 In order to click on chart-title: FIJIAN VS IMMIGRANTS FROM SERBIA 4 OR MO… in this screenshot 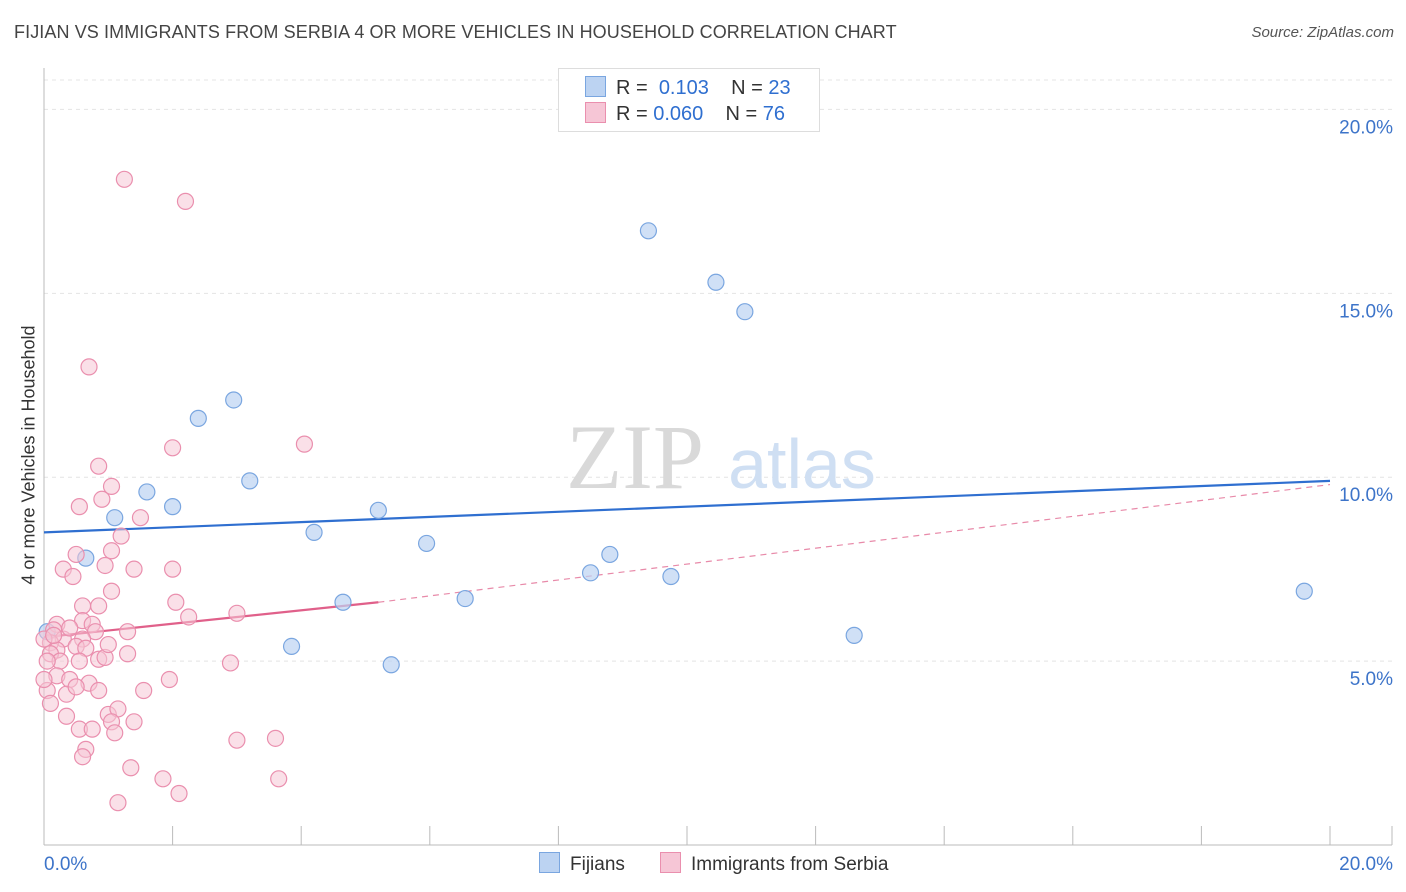, I will do `click(455, 32)`.